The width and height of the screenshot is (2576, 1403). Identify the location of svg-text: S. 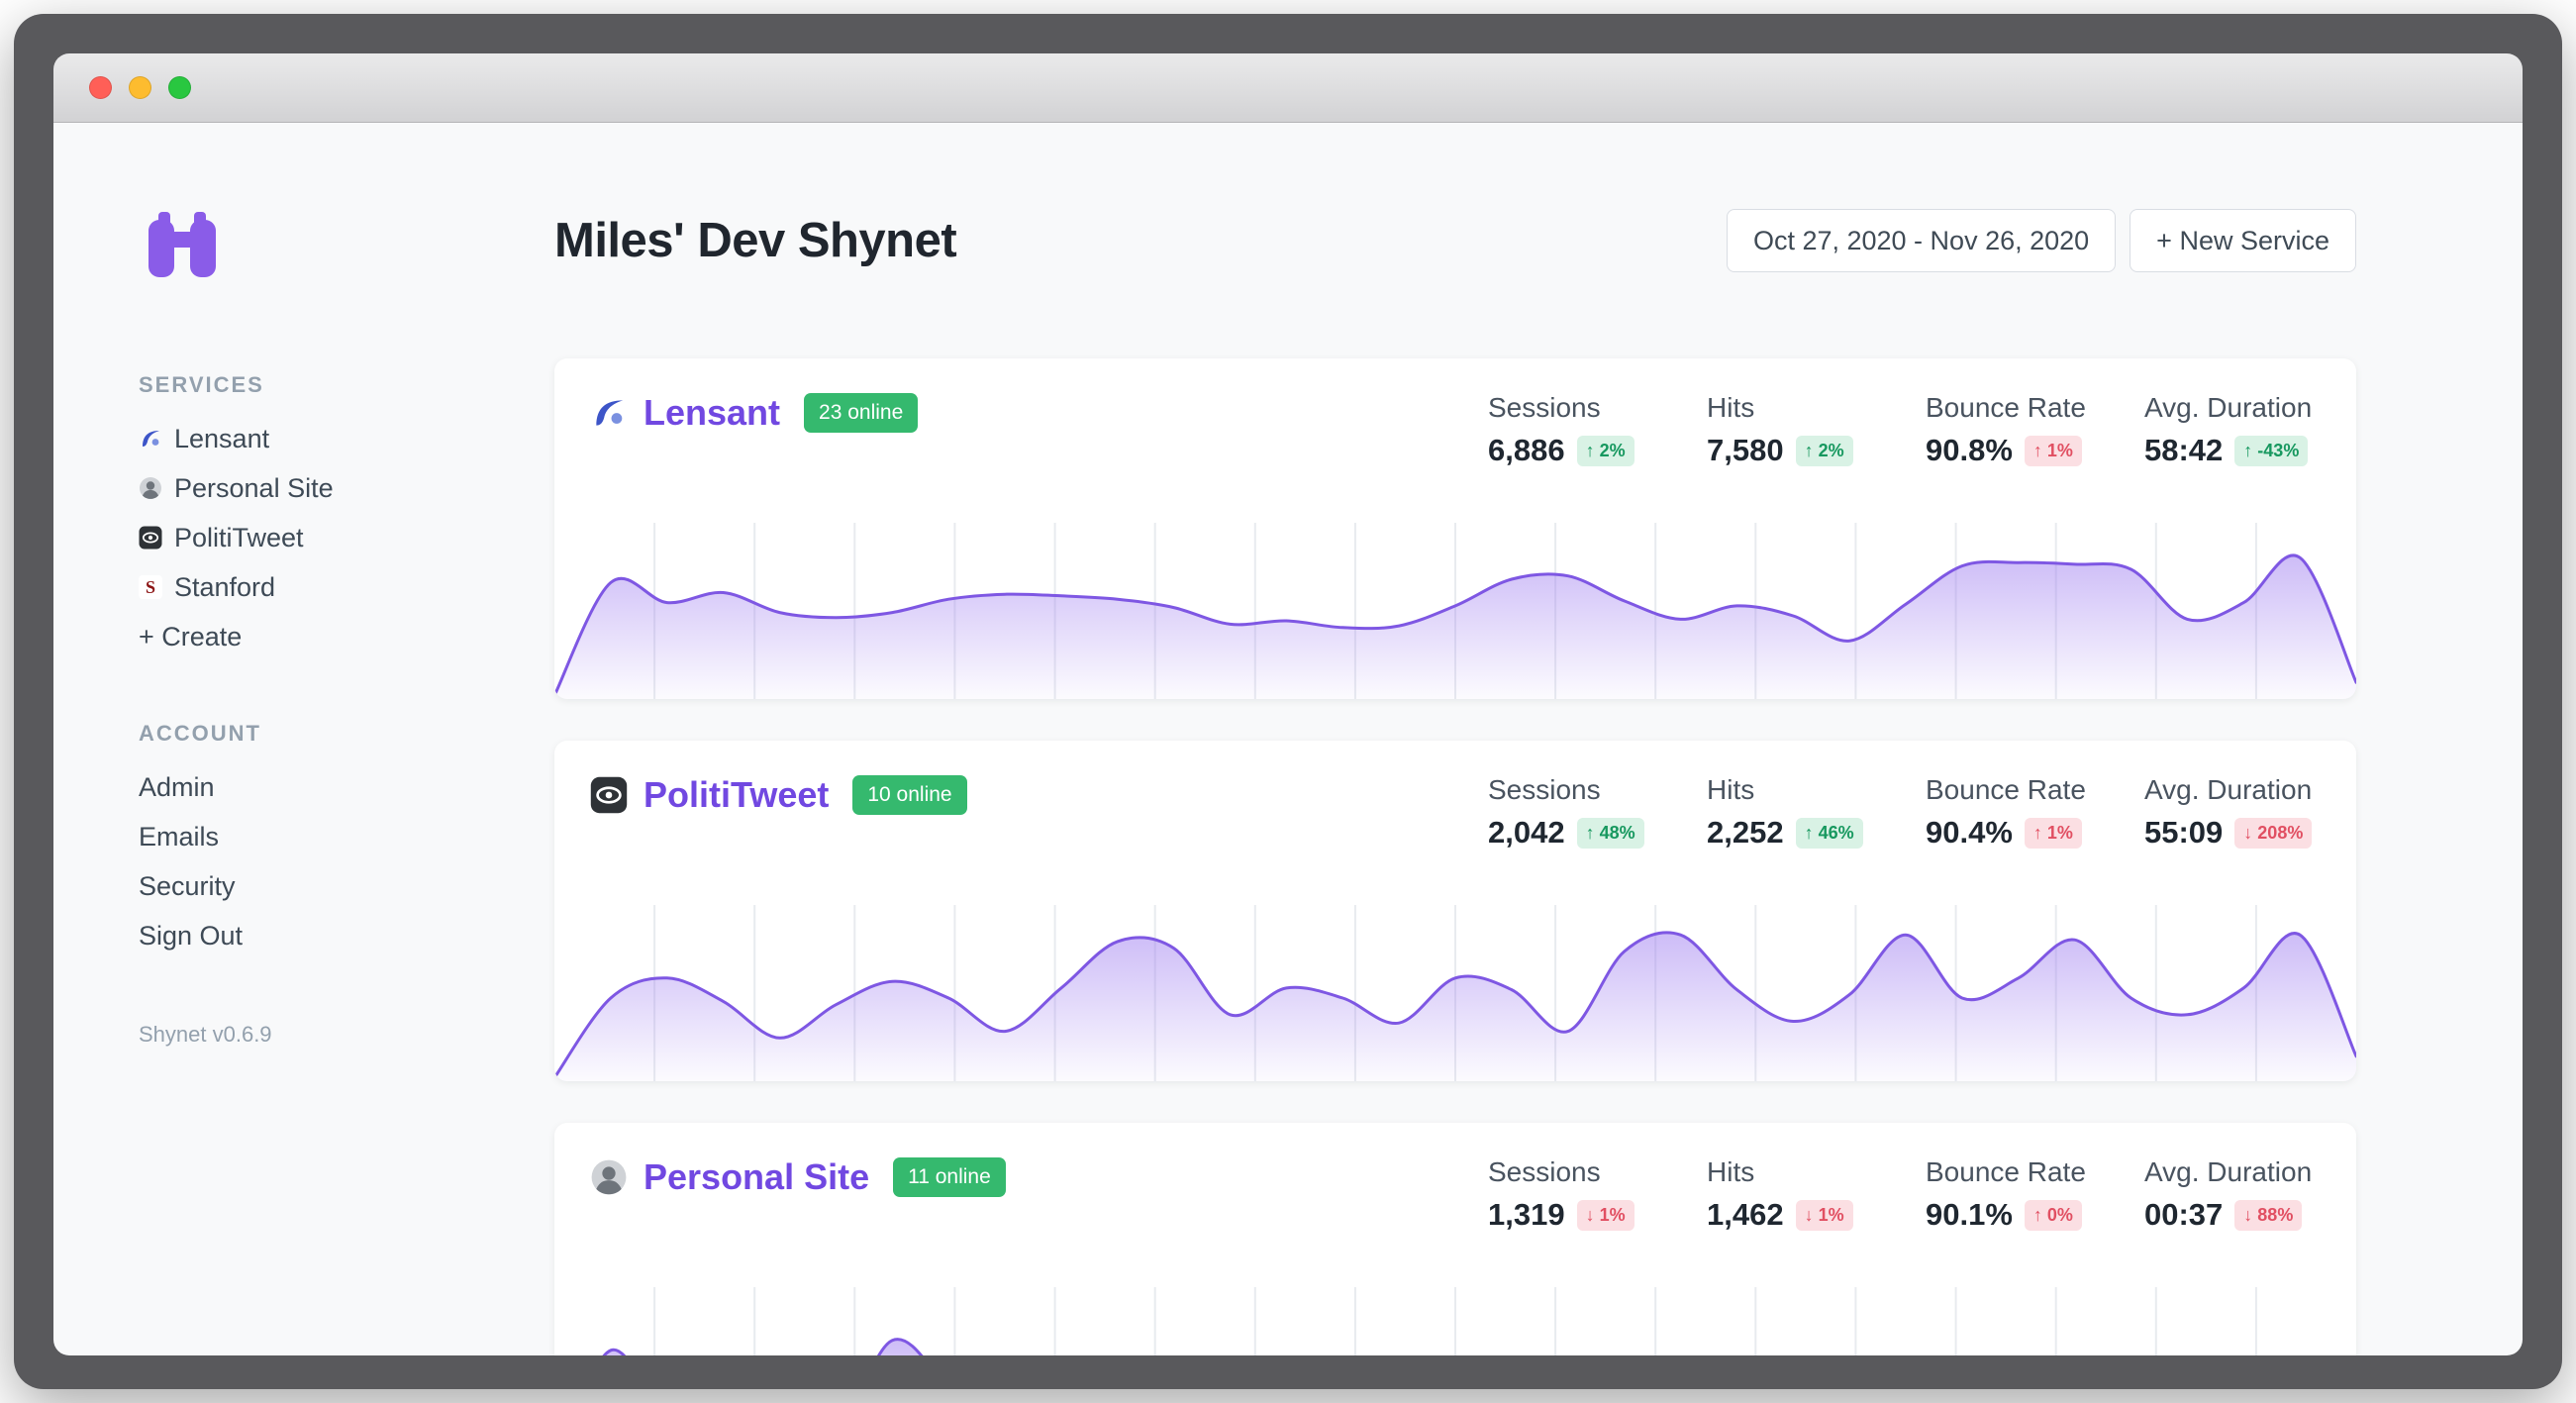
(150, 587).